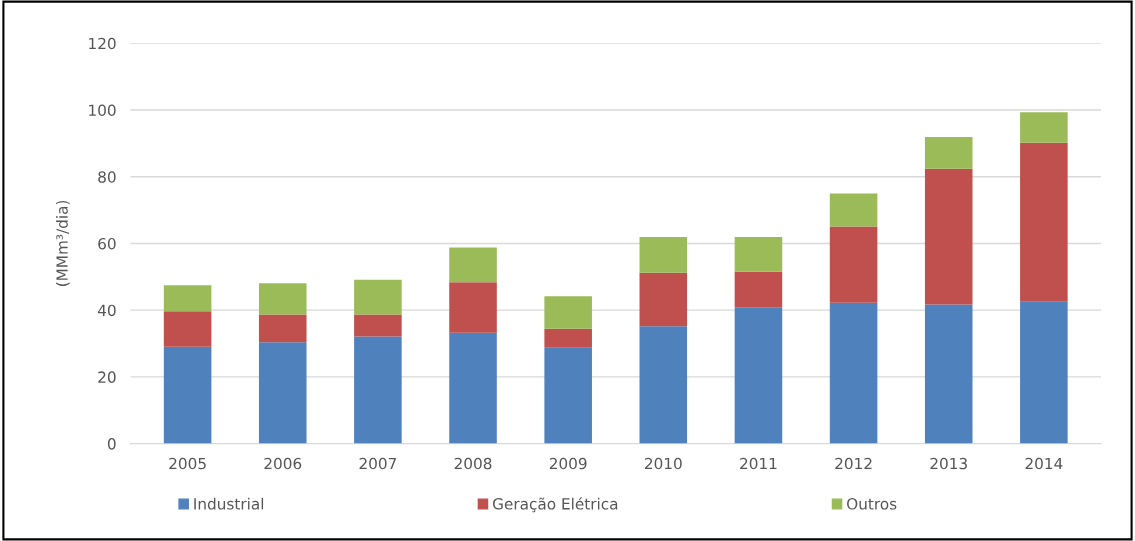 The height and width of the screenshot is (541, 1135). I want to click on y-tick-label: 60, so click(107, 243).